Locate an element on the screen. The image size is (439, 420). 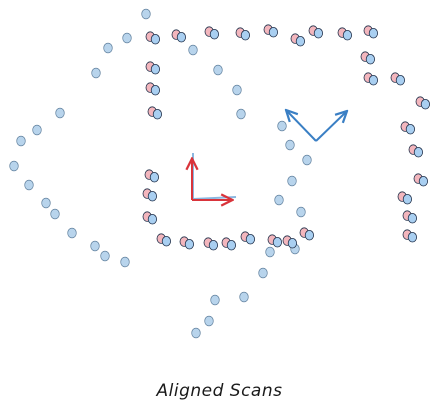
target-right-axis is located at coordinates (330, 127).